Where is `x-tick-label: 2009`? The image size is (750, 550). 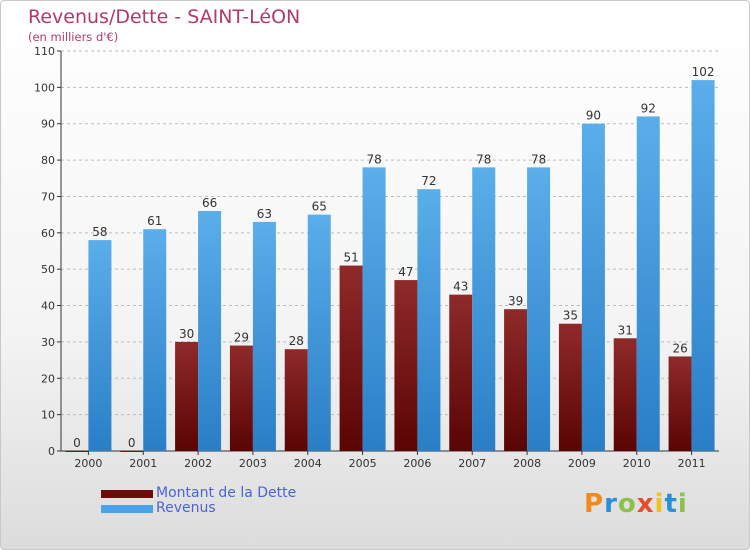 x-tick-label: 2009 is located at coordinates (582, 463).